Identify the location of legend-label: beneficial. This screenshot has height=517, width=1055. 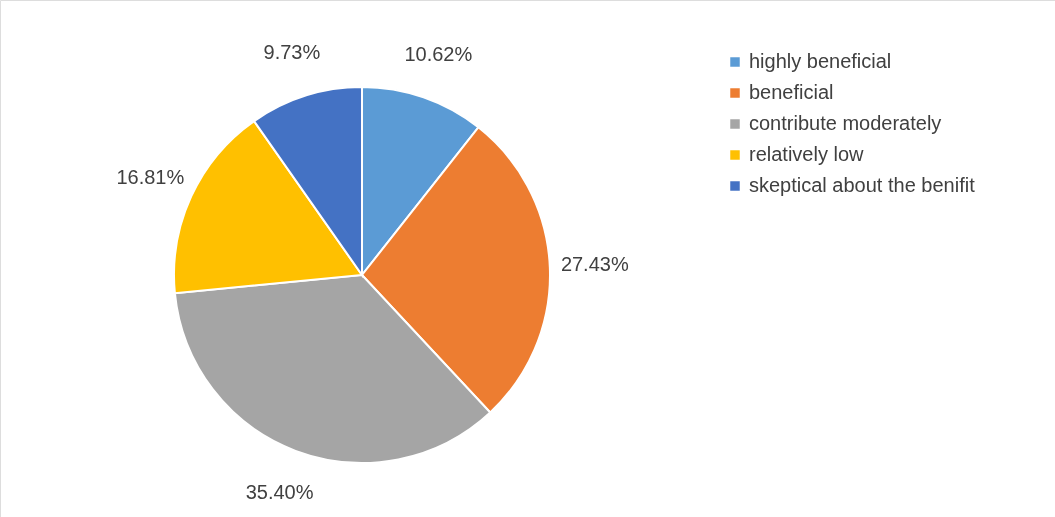
(791, 92).